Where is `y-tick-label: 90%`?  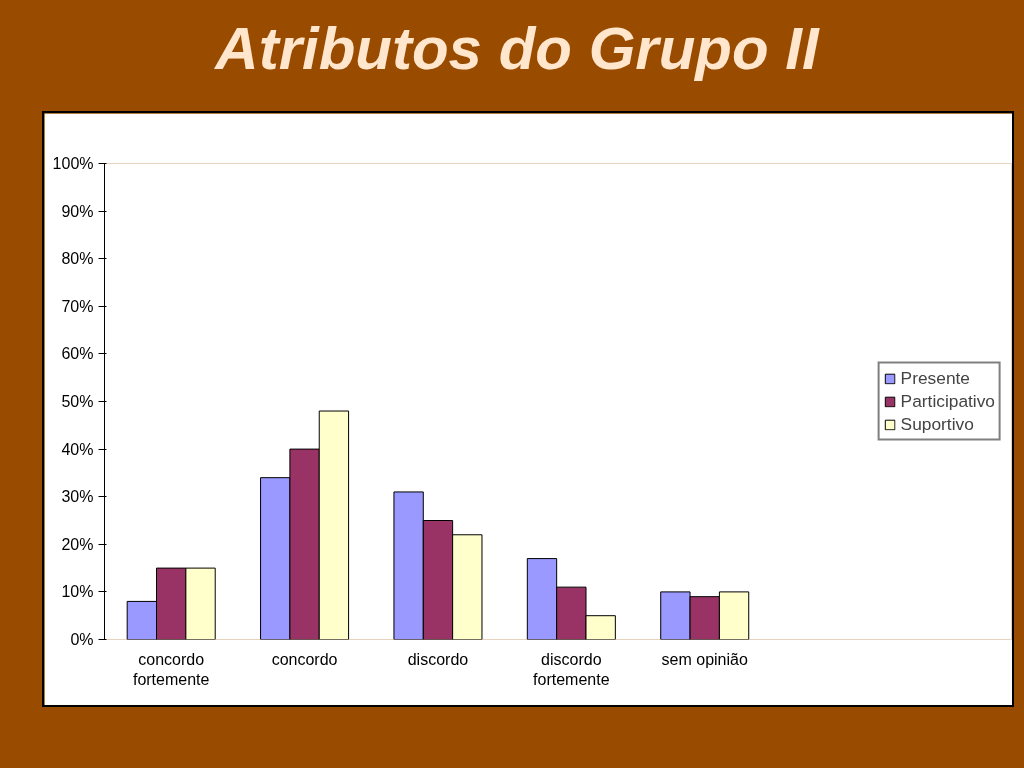
y-tick-label: 90% is located at coordinates (77, 211).